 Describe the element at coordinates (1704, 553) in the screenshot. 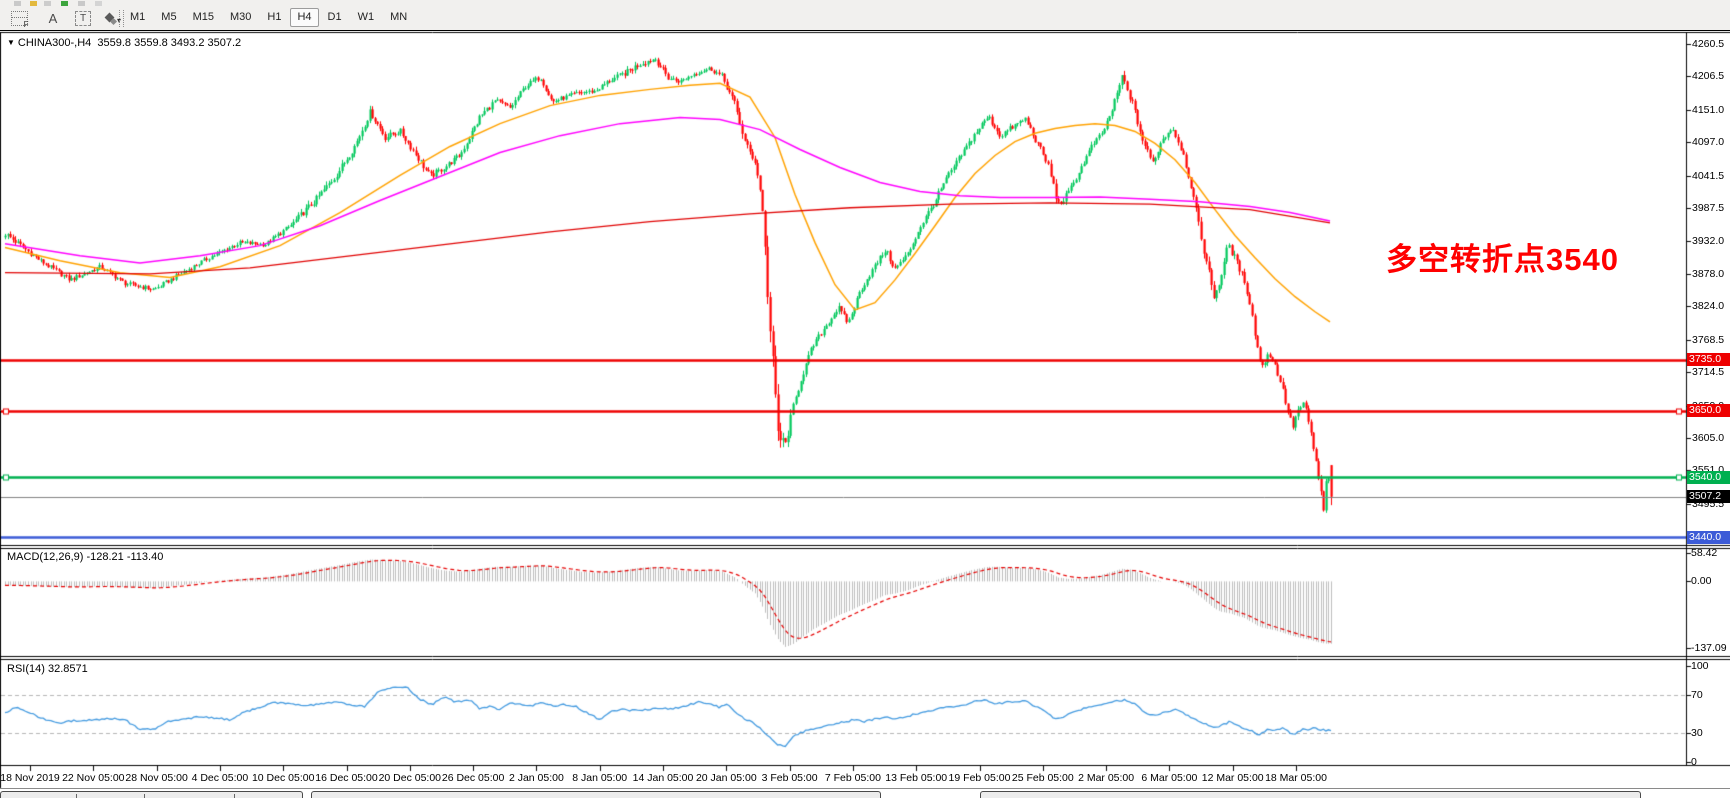

I see `macd-axis-tick: 58.42` at that location.